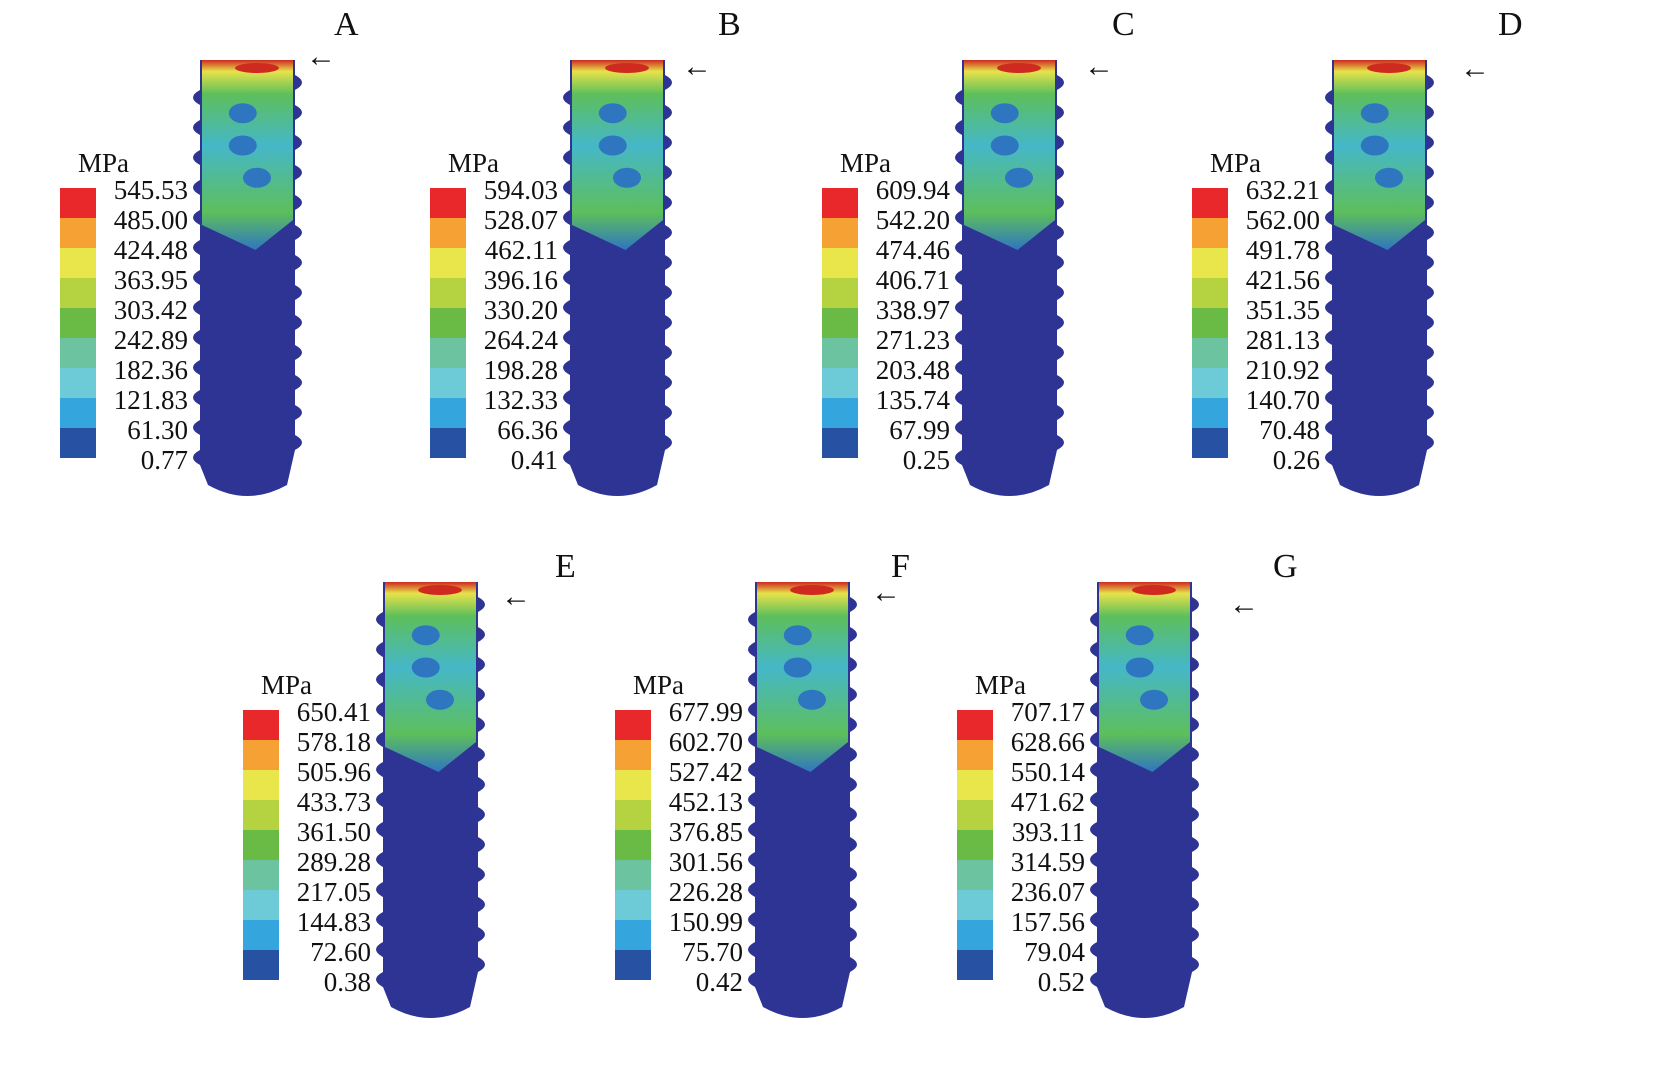  I want to click on legend-value: 210.92, so click(1282, 370).